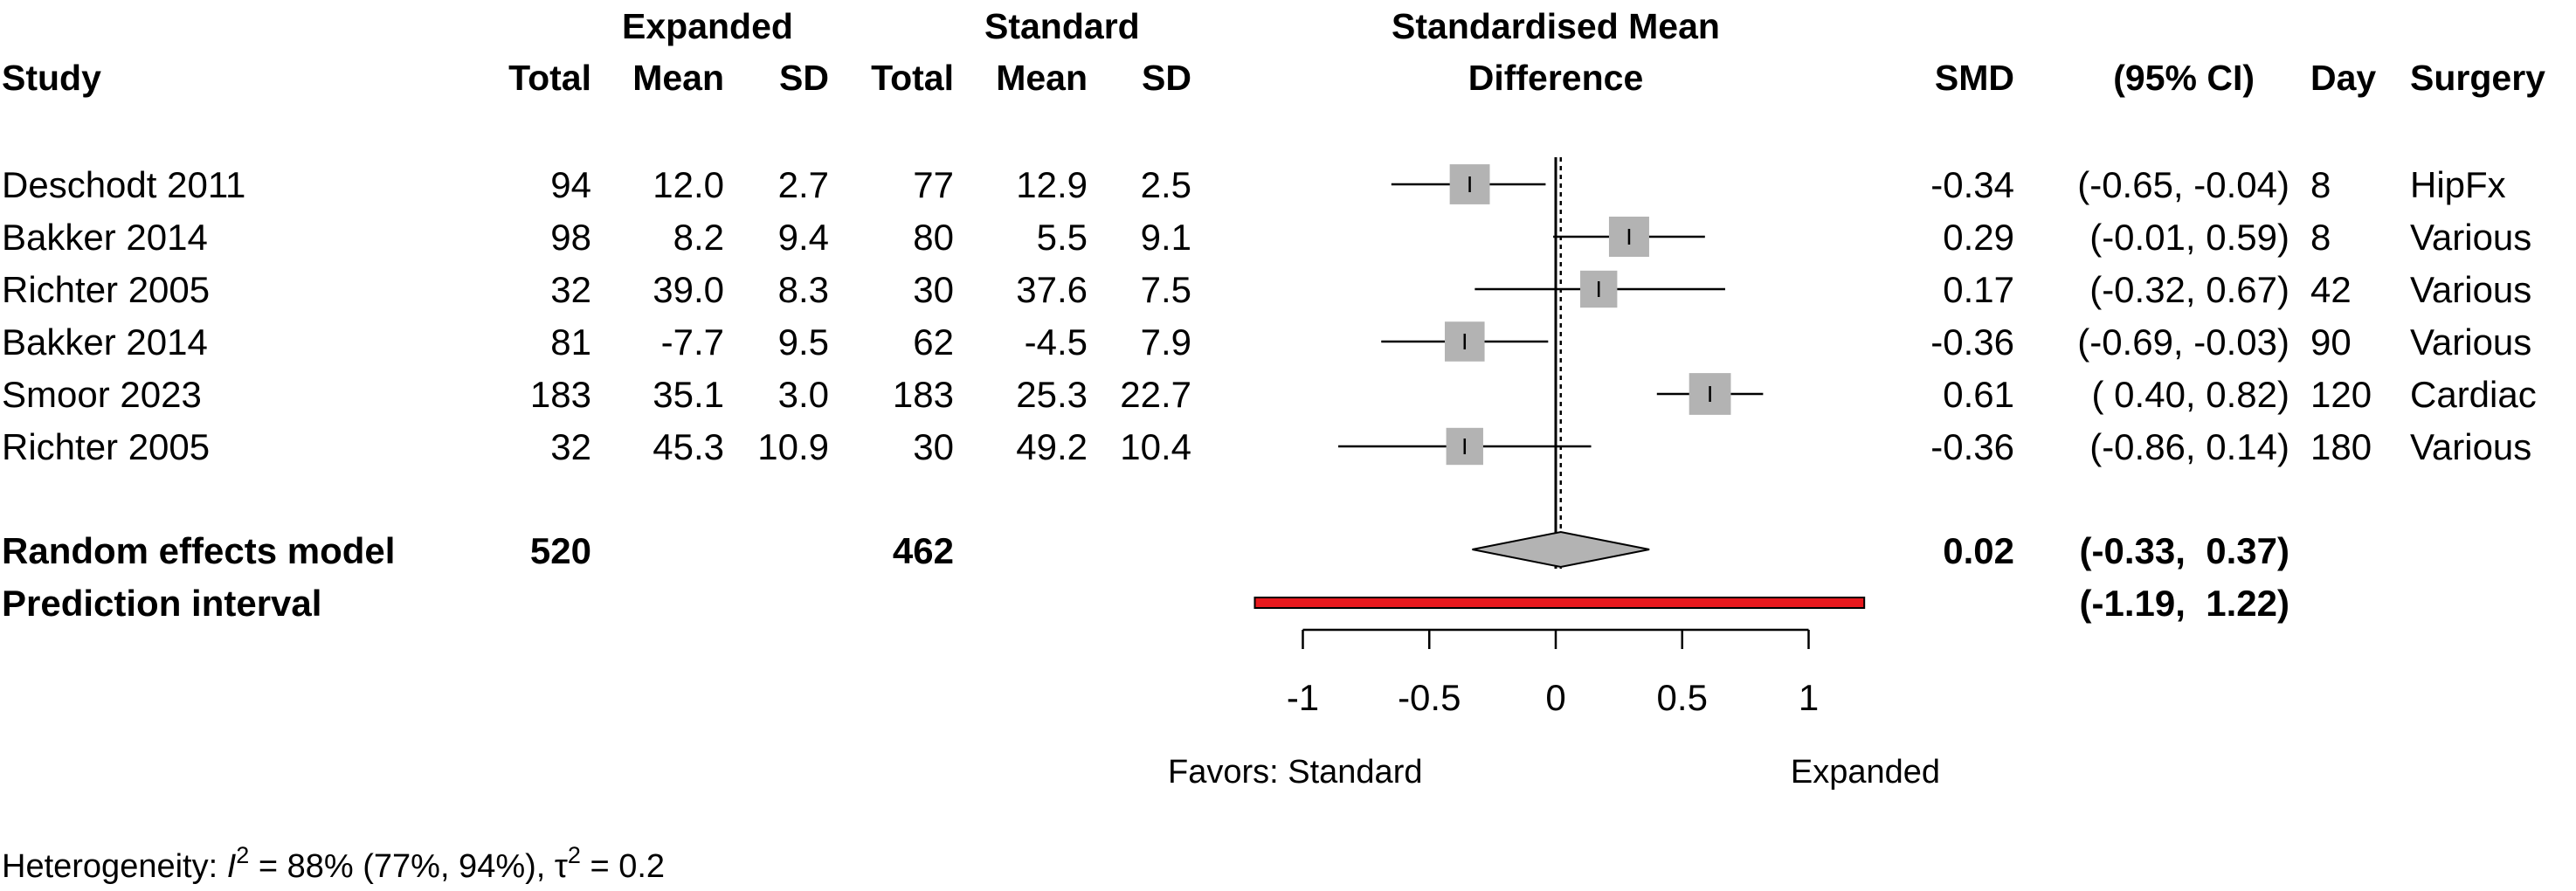 The image size is (2576, 891). I want to click on x-tick-label: 0.5, so click(1682, 697).